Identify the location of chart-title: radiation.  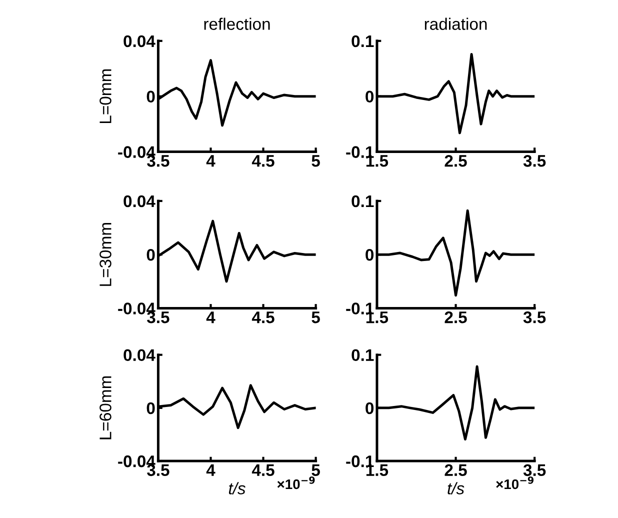
(455, 24).